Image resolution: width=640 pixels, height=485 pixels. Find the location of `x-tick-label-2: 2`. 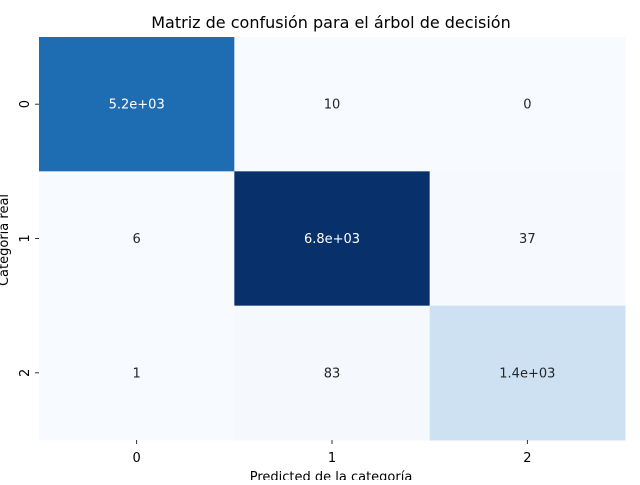

x-tick-label-2: 2 is located at coordinates (527, 458).